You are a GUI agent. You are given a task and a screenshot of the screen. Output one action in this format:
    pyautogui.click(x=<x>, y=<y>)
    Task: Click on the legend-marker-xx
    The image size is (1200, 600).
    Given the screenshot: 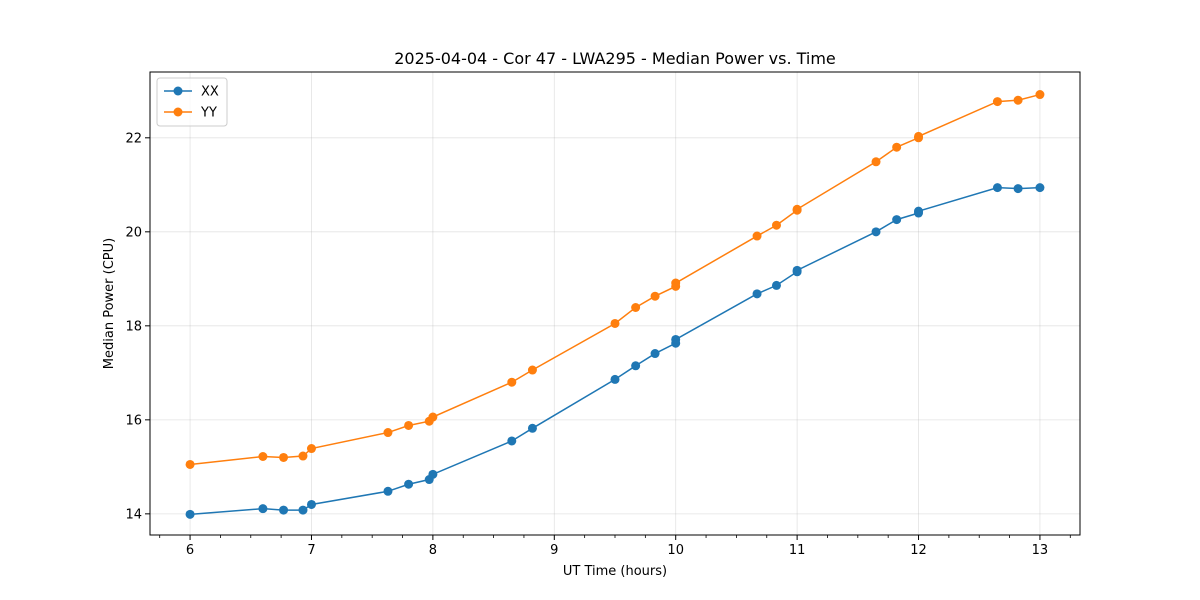 What is the action you would take?
    pyautogui.click(x=178, y=91)
    